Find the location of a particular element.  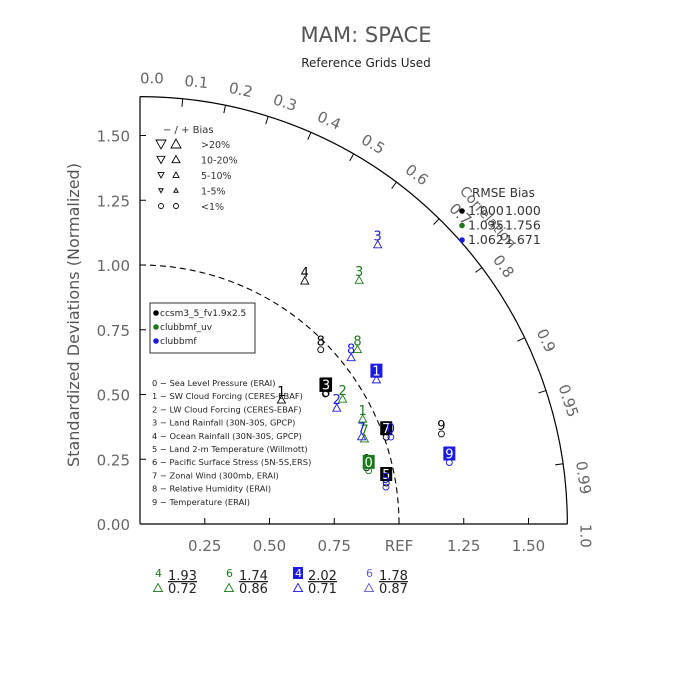

variable-list-item: 3 − Land Rainfall (30N-30S, GPCP) is located at coordinates (223, 423).